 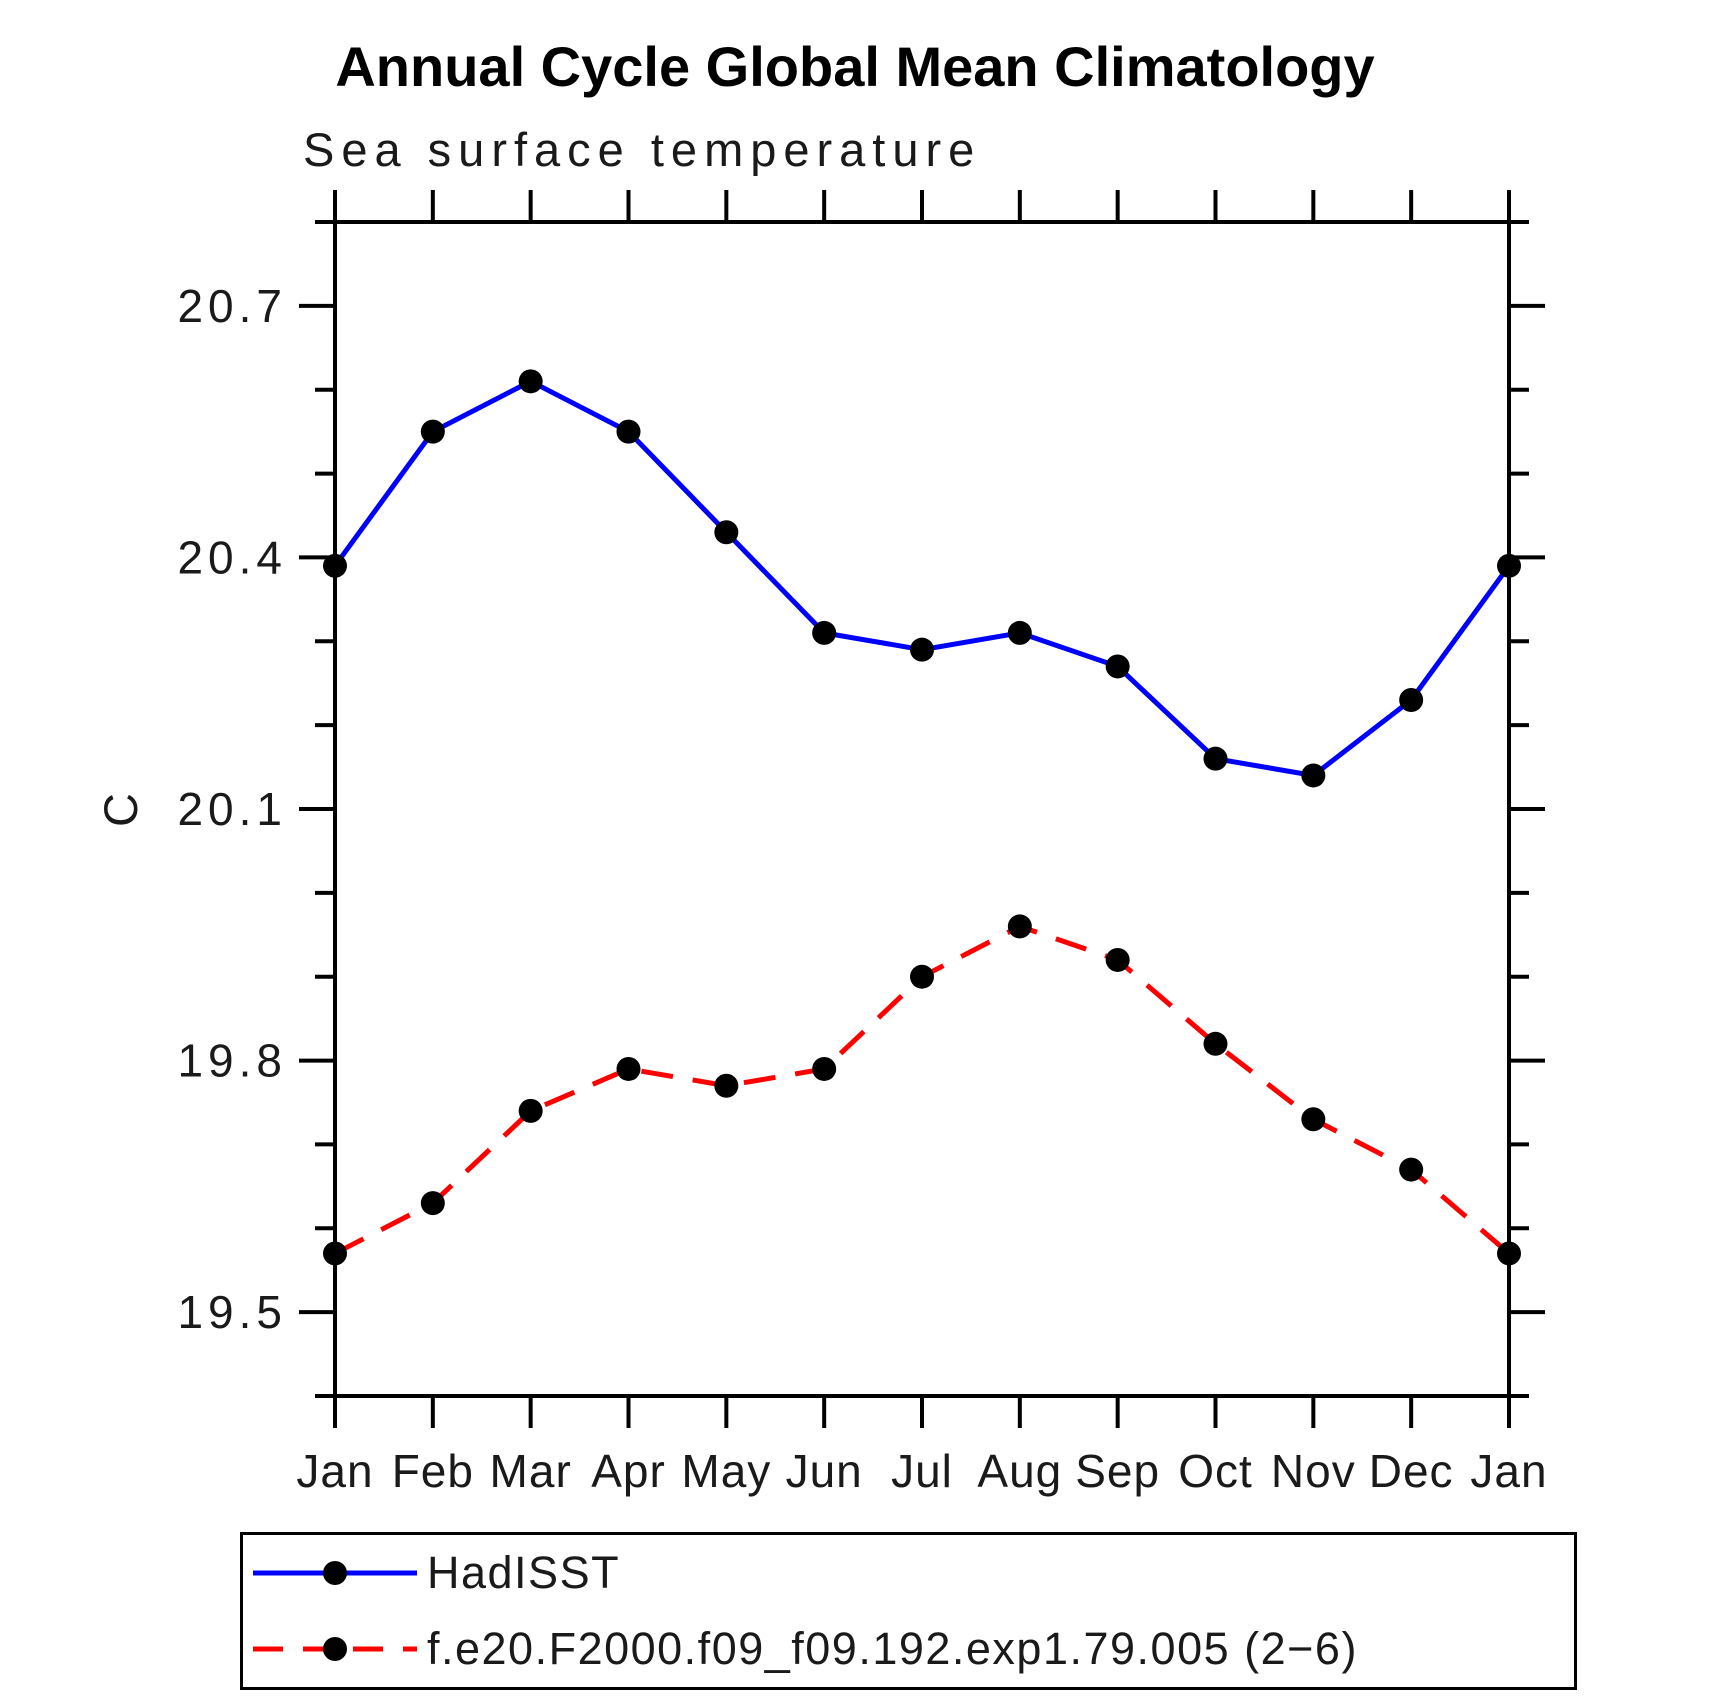 What do you see at coordinates (1117, 1471) in the screenshot?
I see `x-tick-label: Sep` at bounding box center [1117, 1471].